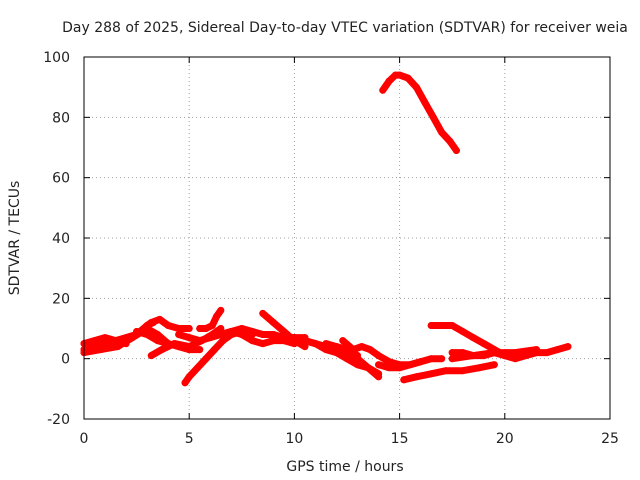 The image size is (640, 480). What do you see at coordinates (56, 58) in the screenshot?
I see `y-tick-label: 100` at bounding box center [56, 58].